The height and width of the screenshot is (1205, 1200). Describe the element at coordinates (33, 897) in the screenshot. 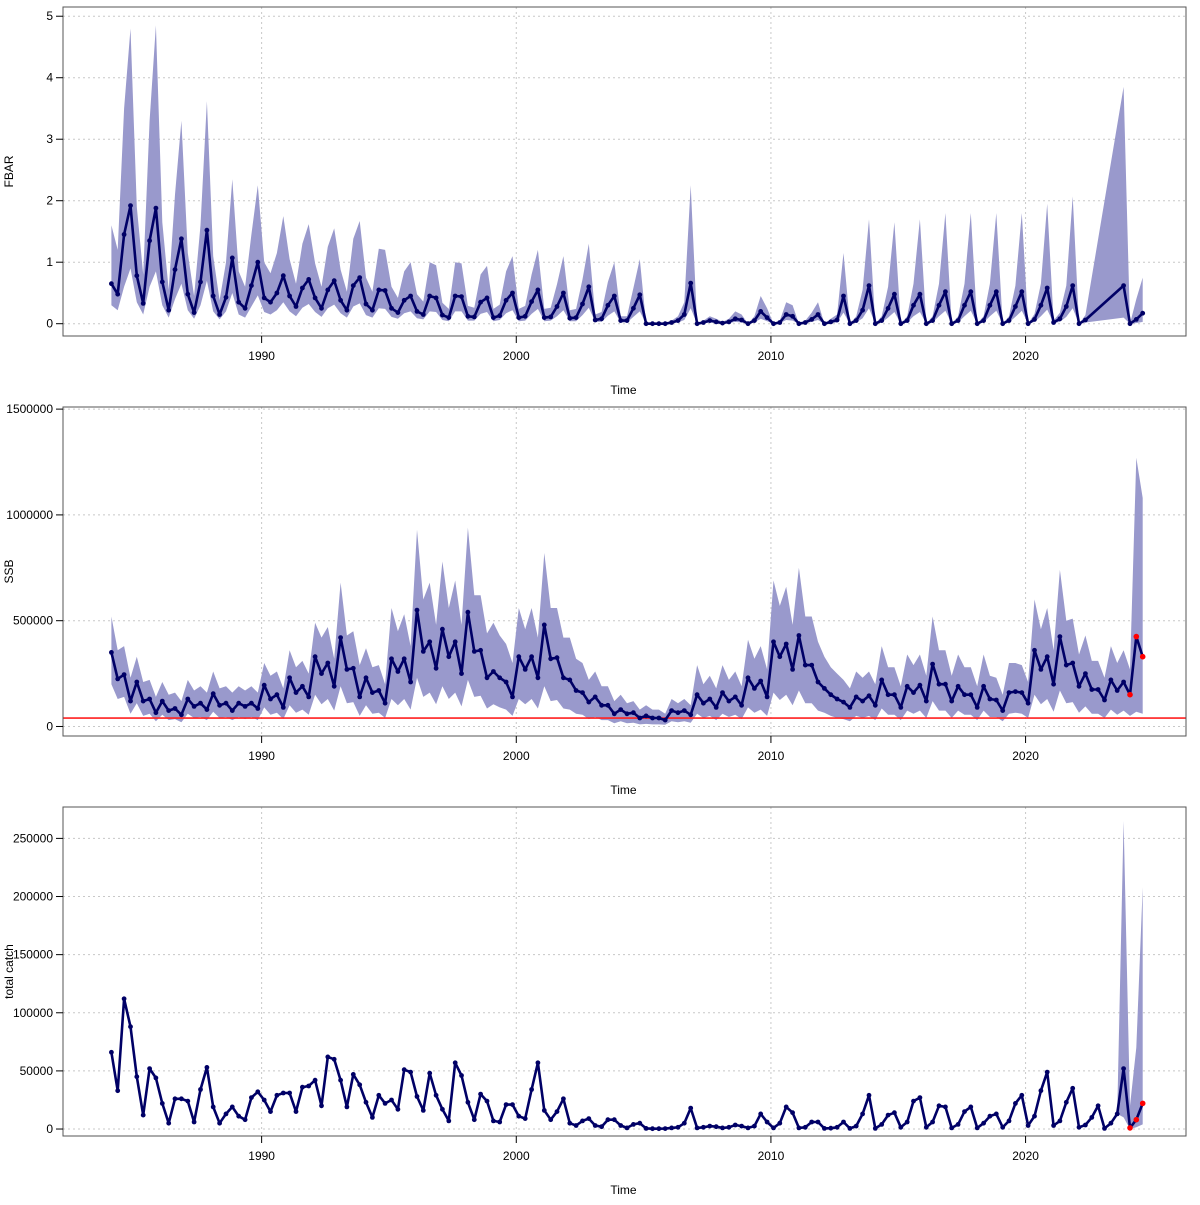

I see `y-tick-label: 200000` at that location.